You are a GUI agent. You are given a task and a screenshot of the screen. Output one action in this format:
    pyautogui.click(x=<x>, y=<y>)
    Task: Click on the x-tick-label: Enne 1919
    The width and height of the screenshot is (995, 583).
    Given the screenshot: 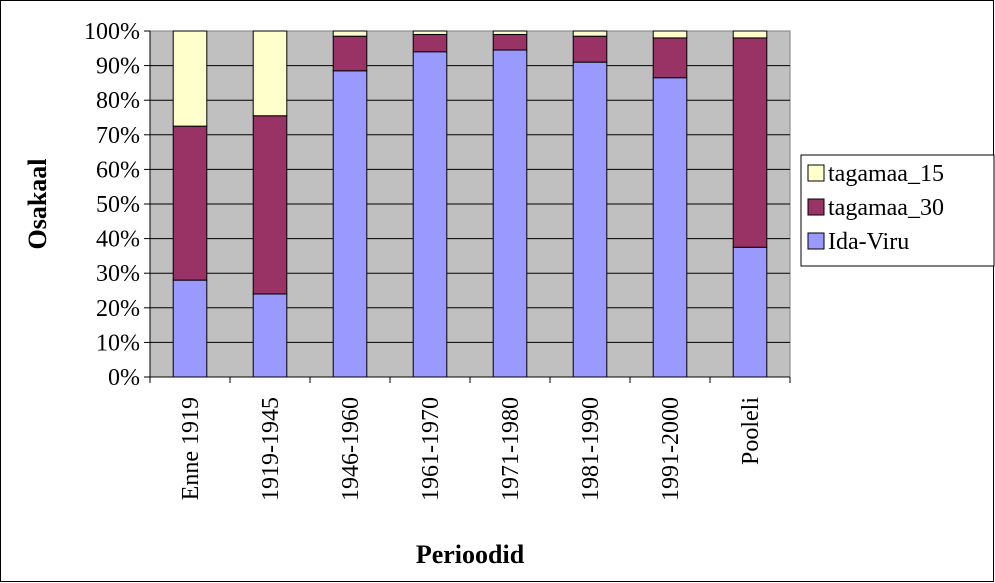 What is the action you would take?
    pyautogui.click(x=191, y=448)
    